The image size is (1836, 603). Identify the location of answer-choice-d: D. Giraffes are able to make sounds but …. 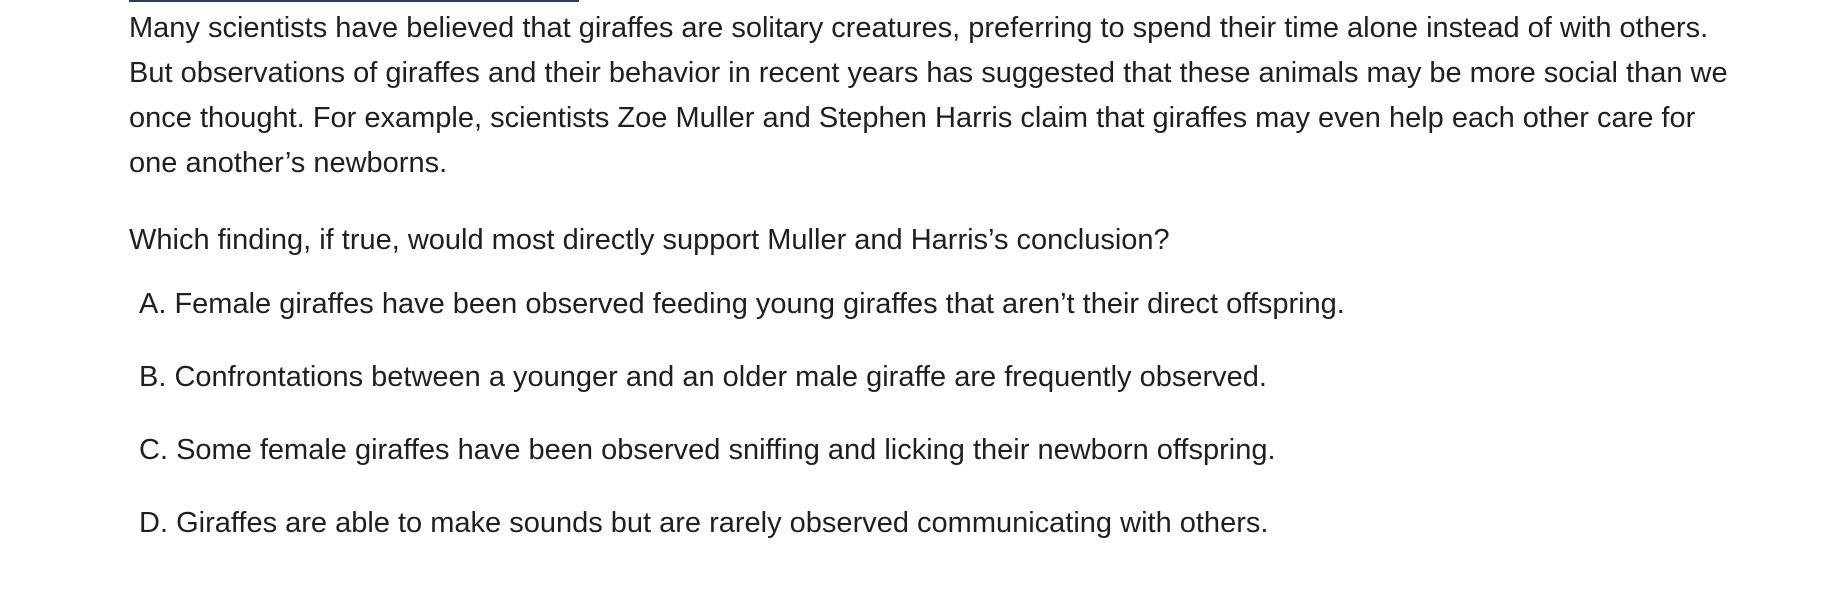
(939, 523).